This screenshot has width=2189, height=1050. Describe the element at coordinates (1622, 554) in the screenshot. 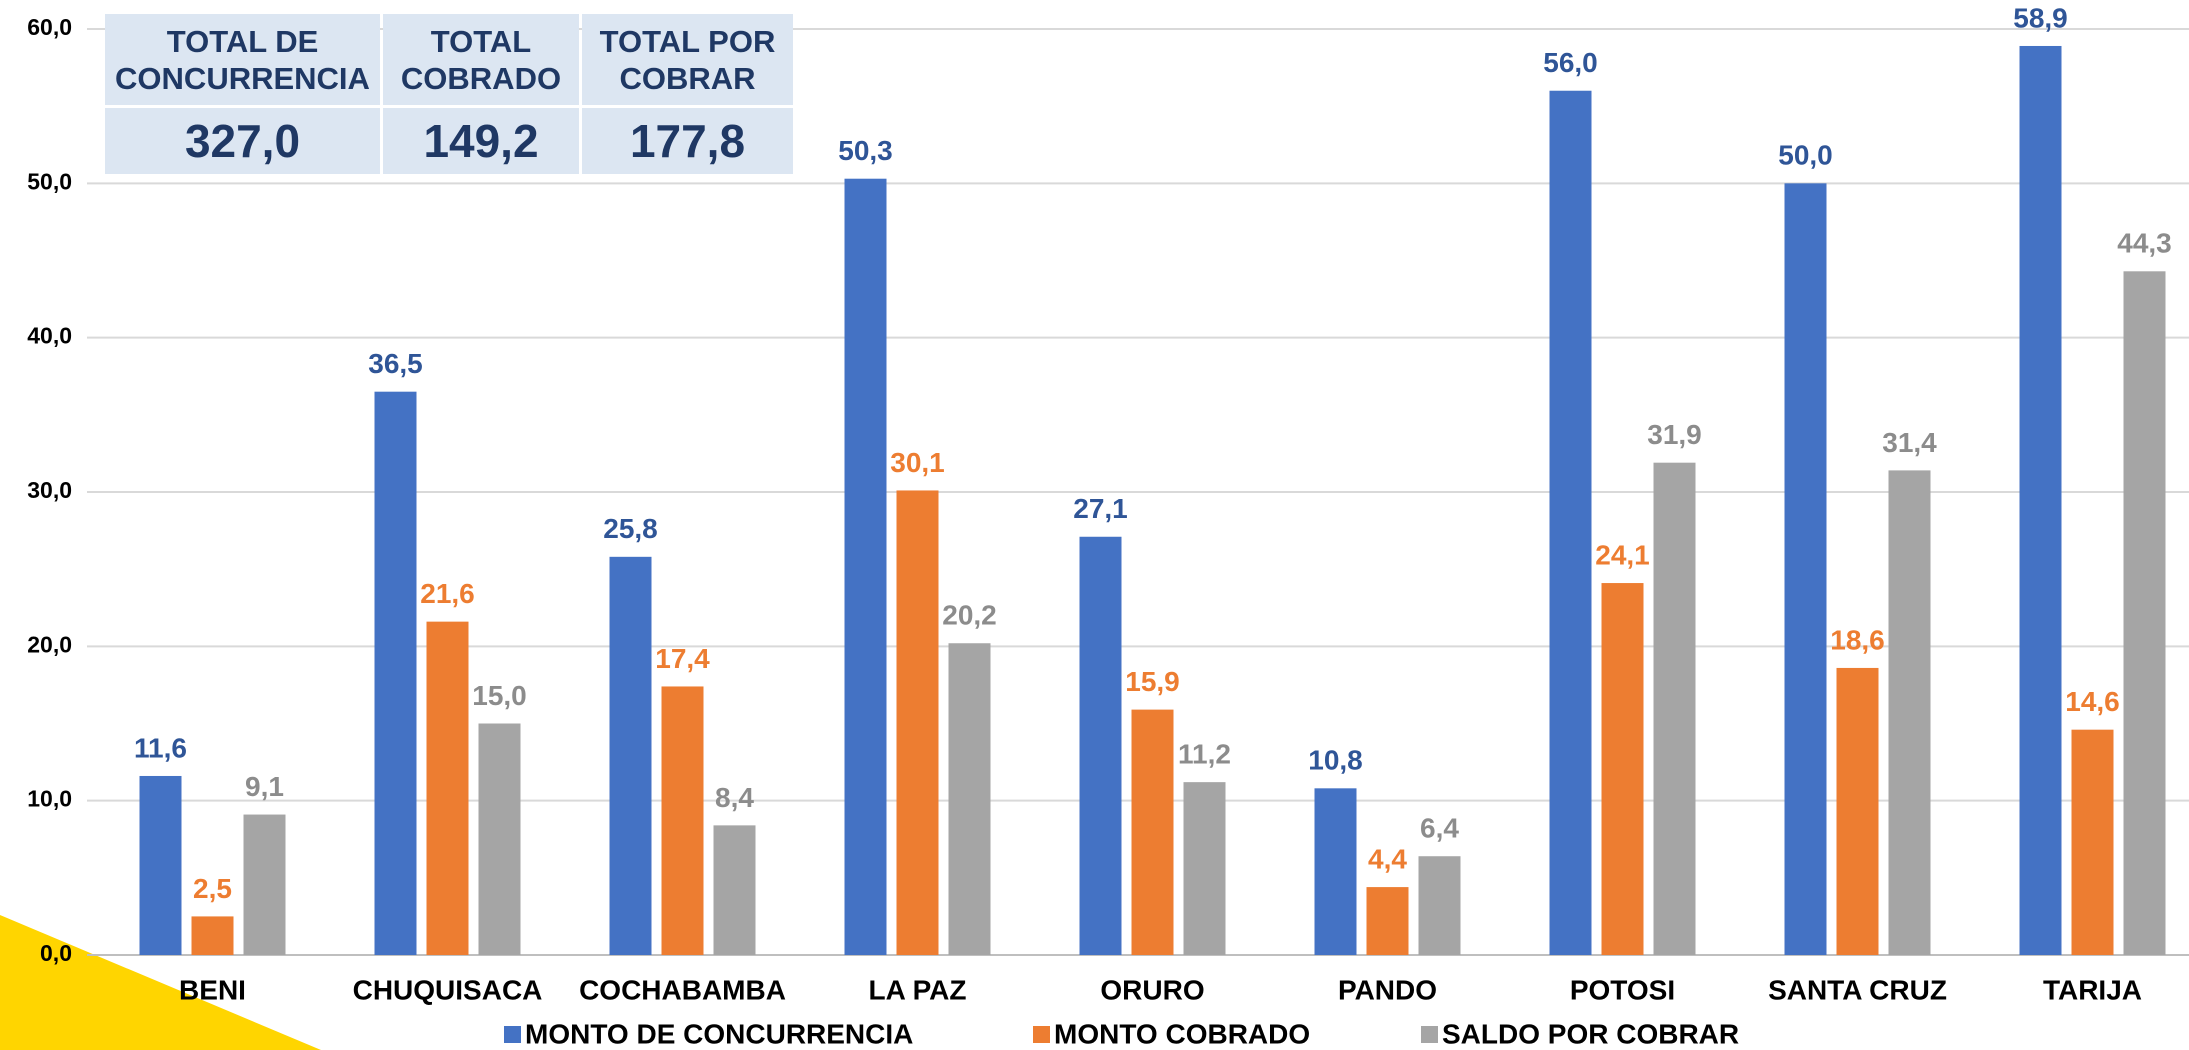

I see `data-label: 24,1` at that location.